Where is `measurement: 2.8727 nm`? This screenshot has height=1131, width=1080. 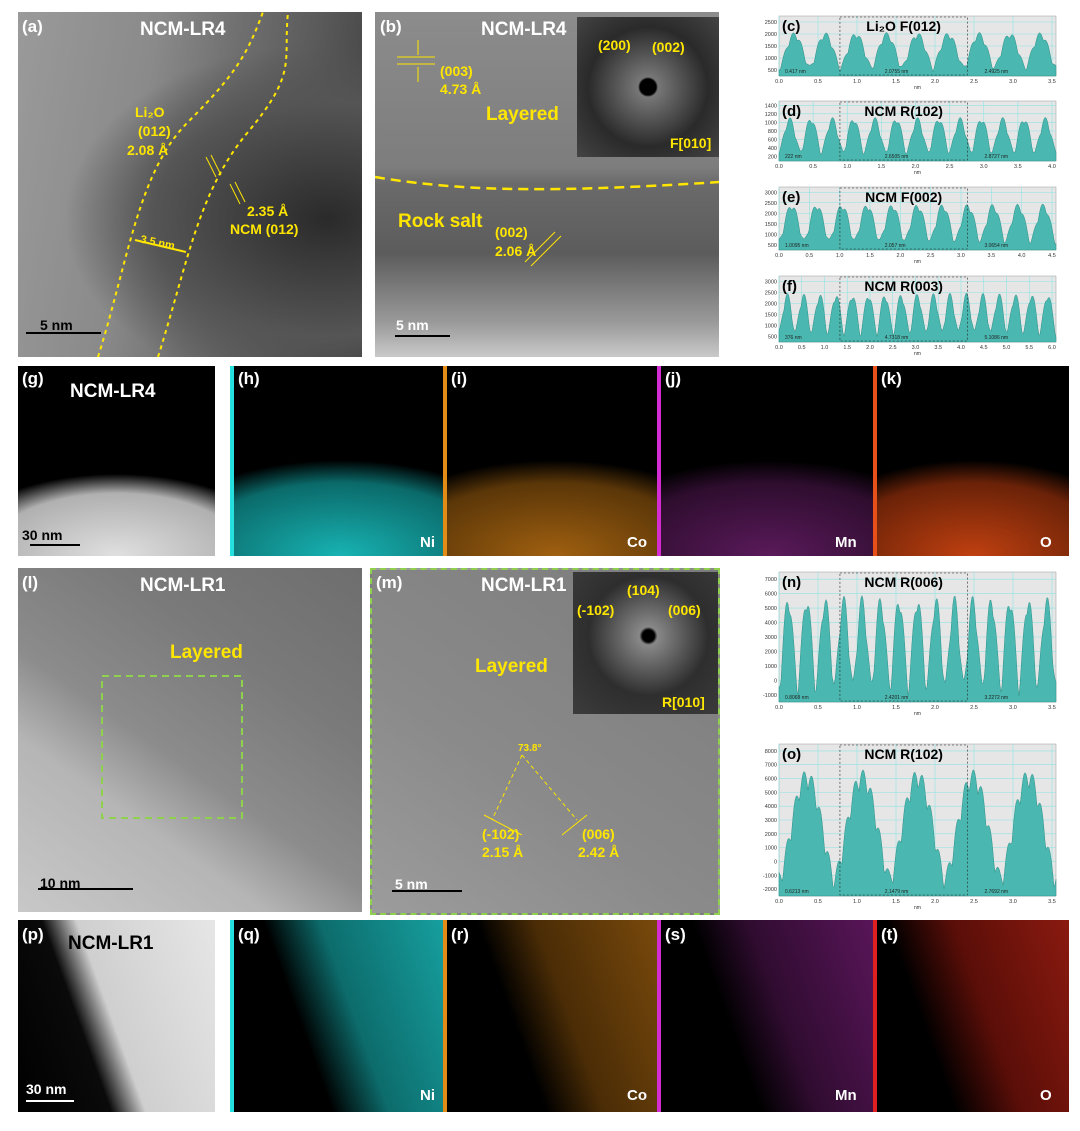
measurement: 2.8727 nm is located at coordinates (996, 157).